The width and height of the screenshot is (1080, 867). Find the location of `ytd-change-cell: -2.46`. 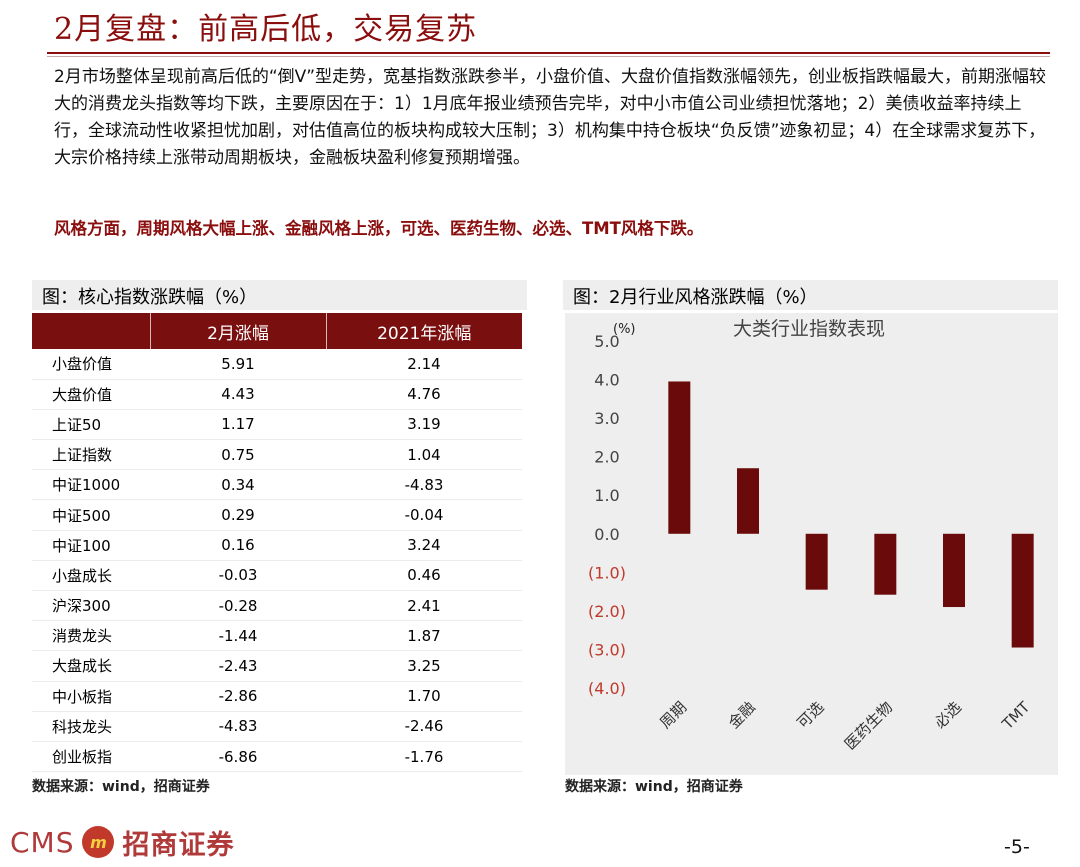

ytd-change-cell: -2.46 is located at coordinates (424, 726).